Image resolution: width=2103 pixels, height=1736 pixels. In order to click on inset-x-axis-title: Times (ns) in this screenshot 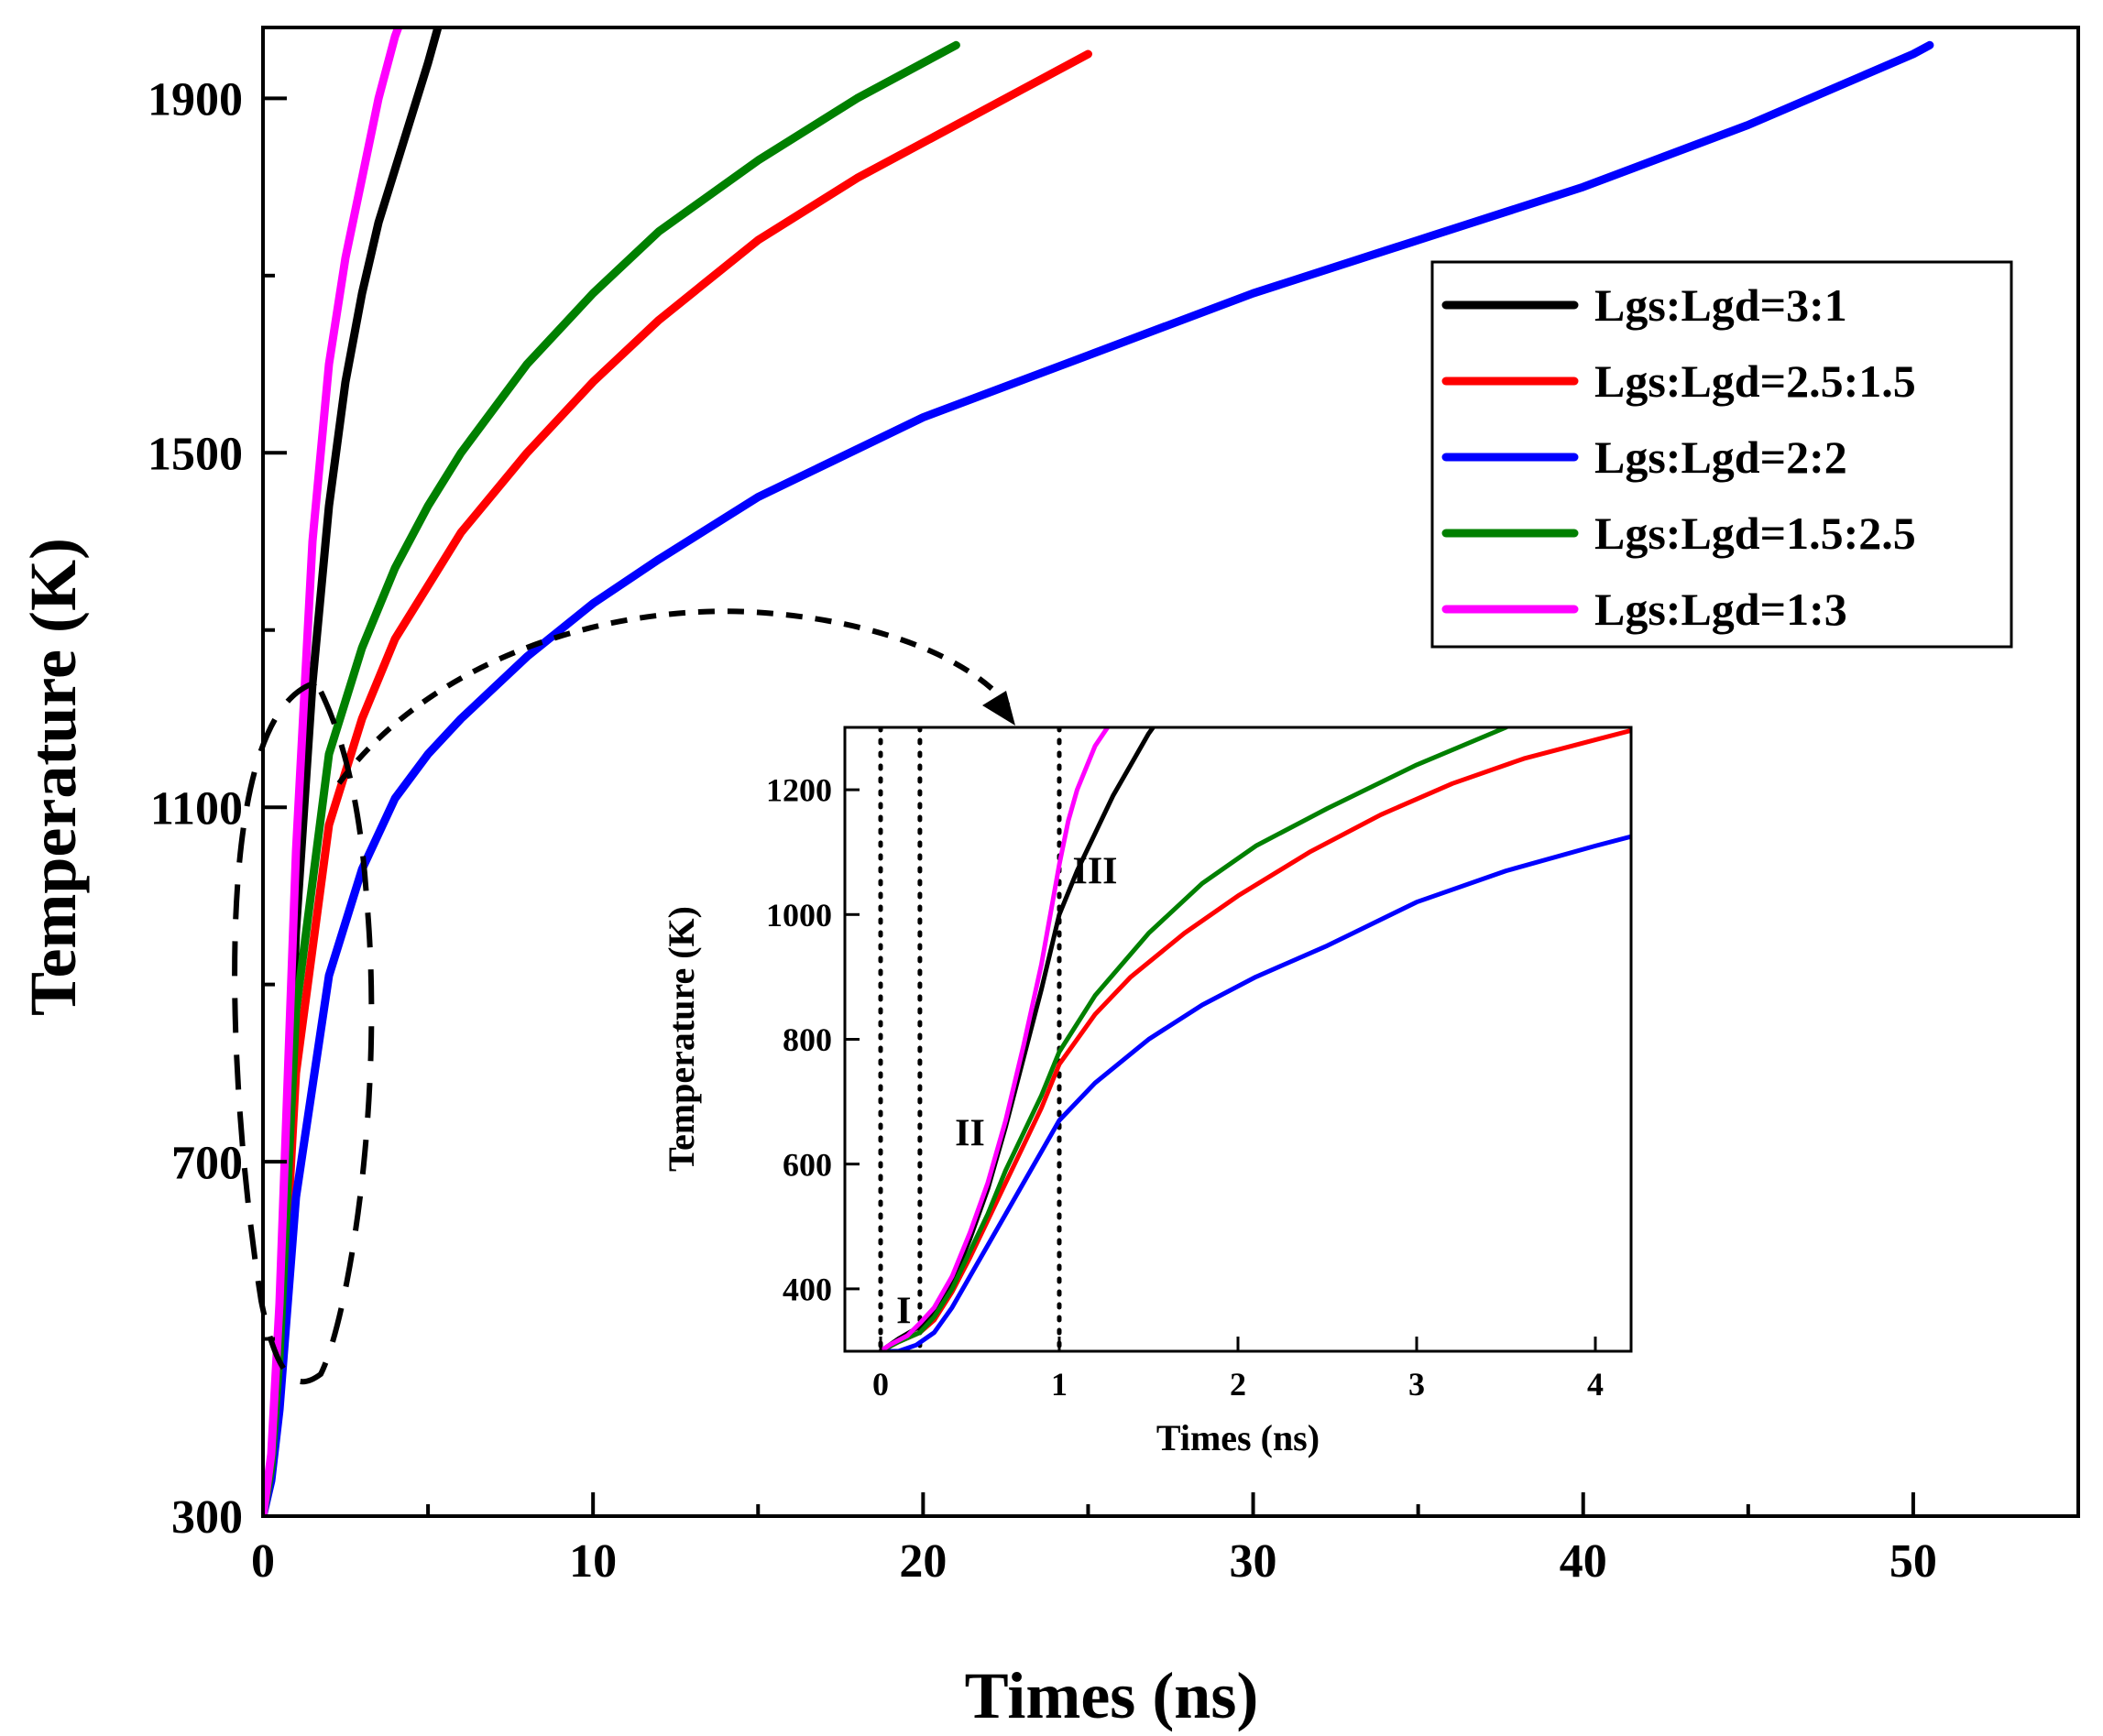, I will do `click(1238, 1437)`.